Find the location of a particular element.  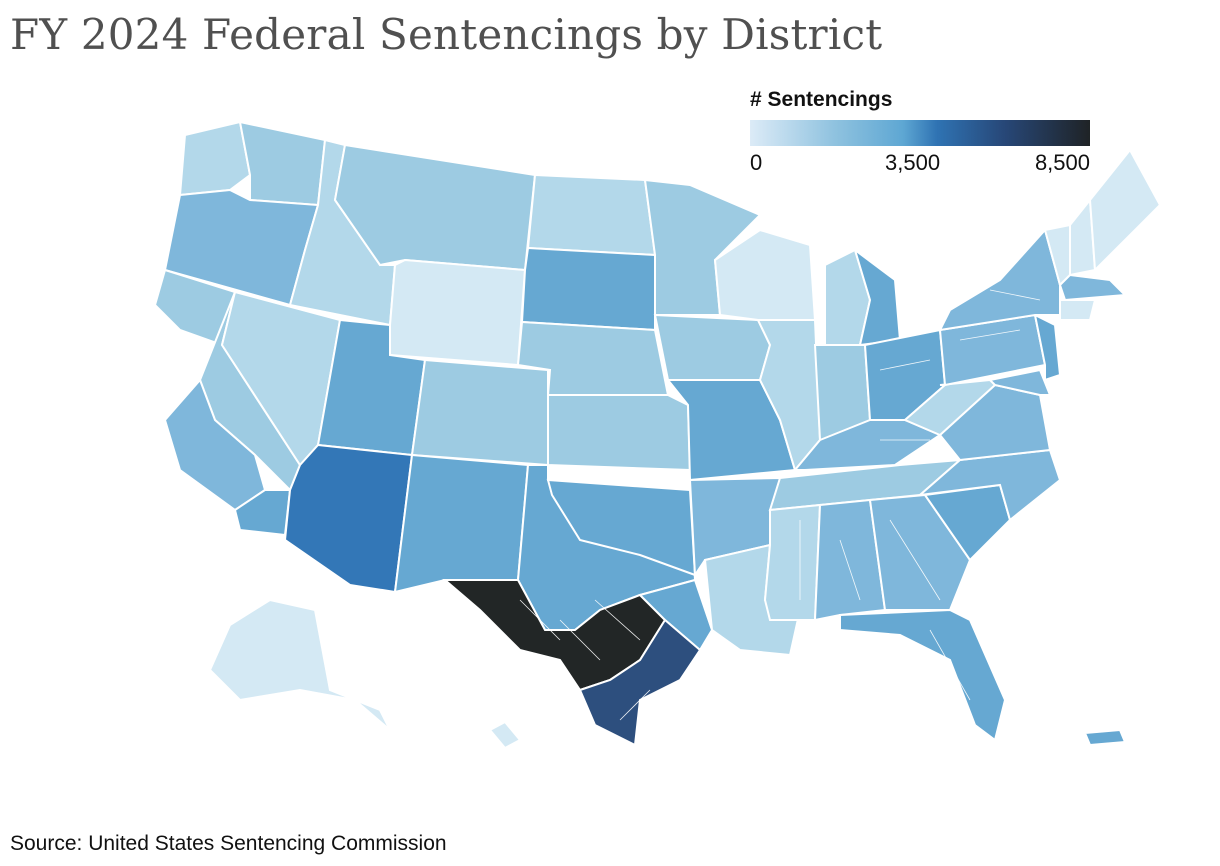

legend-title: # Sentencings is located at coordinates (821, 99).